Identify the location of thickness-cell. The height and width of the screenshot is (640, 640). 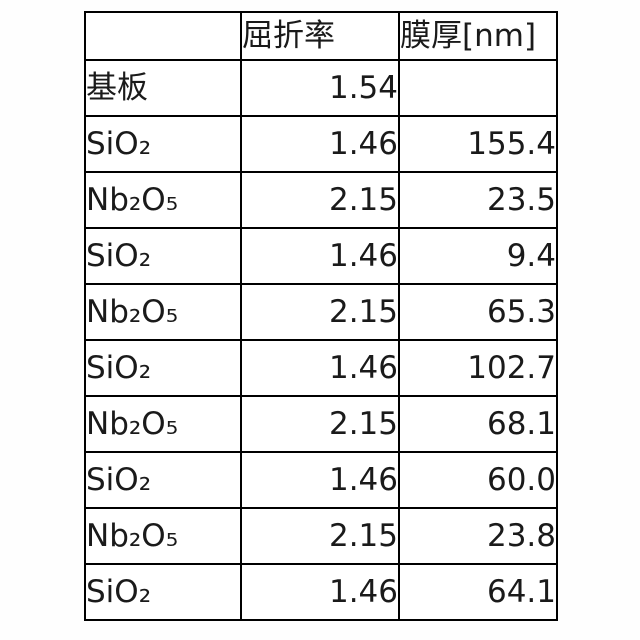
(478, 88).